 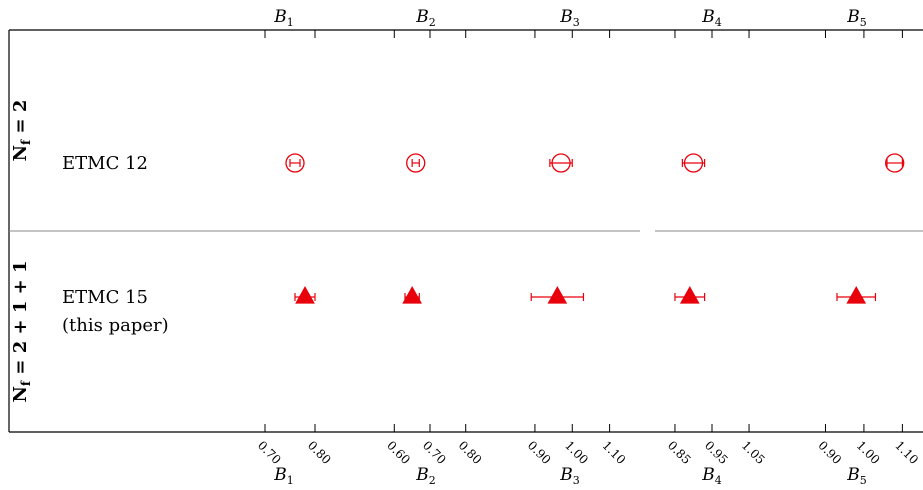 I want to click on panel-label-top-b3: B3, so click(x=569, y=18).